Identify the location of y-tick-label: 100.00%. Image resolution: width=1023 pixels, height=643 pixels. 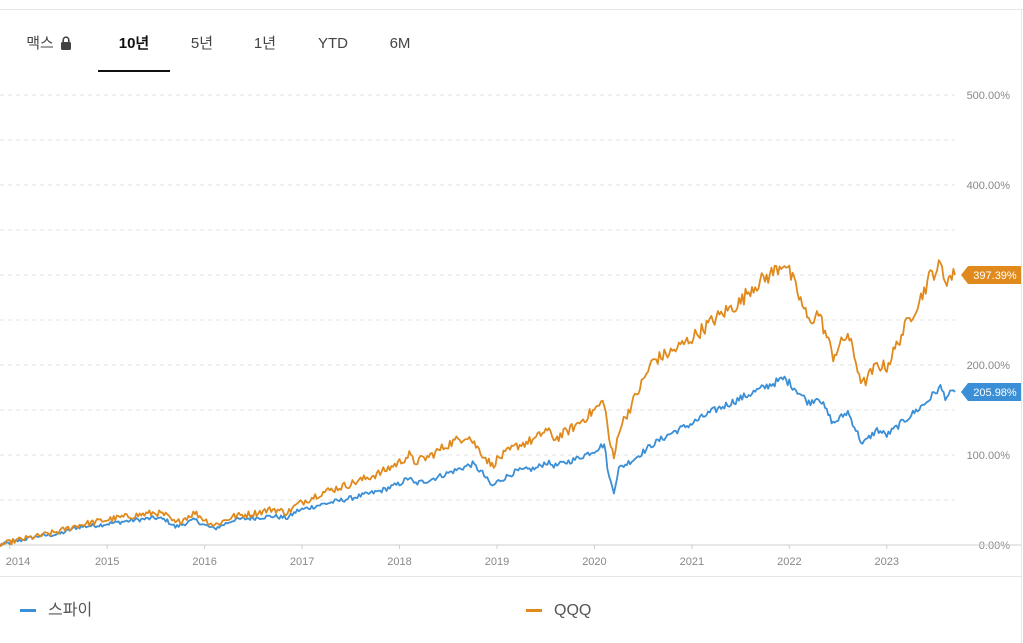
(989, 456).